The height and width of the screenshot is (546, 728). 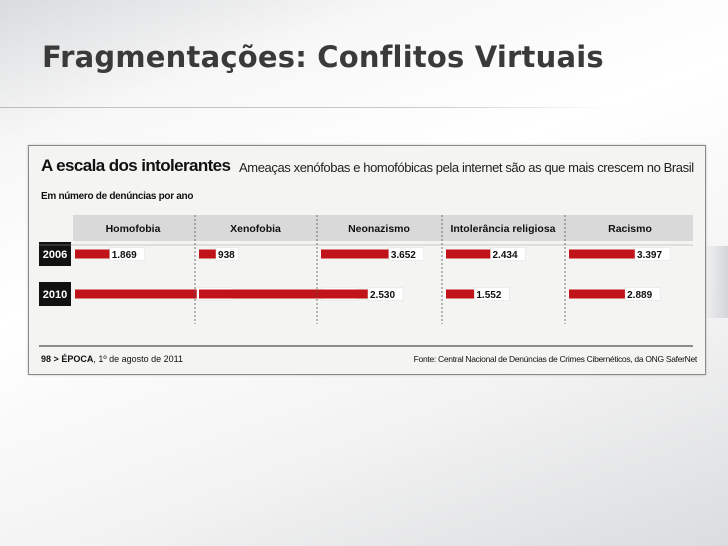 I want to click on value-box-xenofobia-2006, so click(x=227, y=254).